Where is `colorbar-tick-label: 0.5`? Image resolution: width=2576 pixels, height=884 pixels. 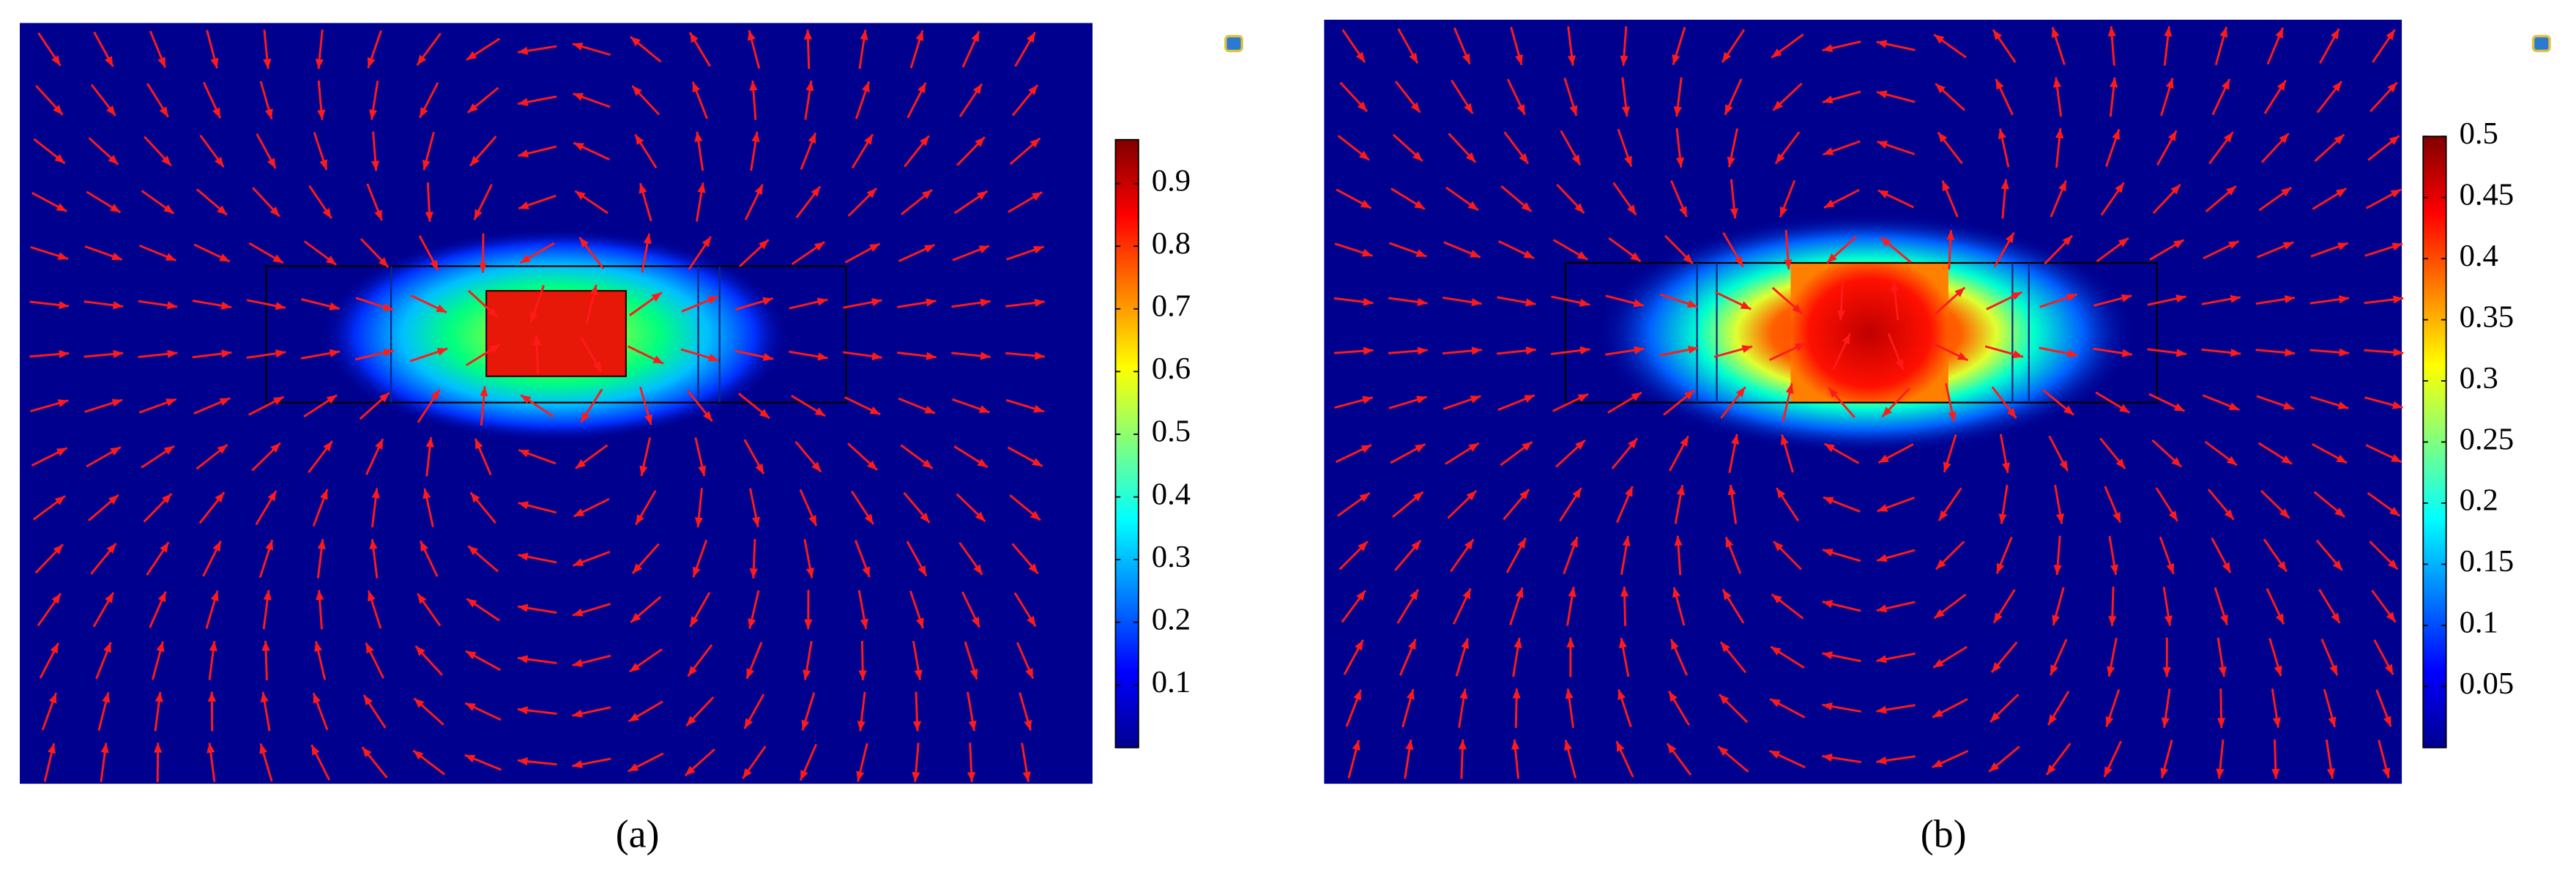
colorbar-tick-label: 0.5 is located at coordinates (2479, 133).